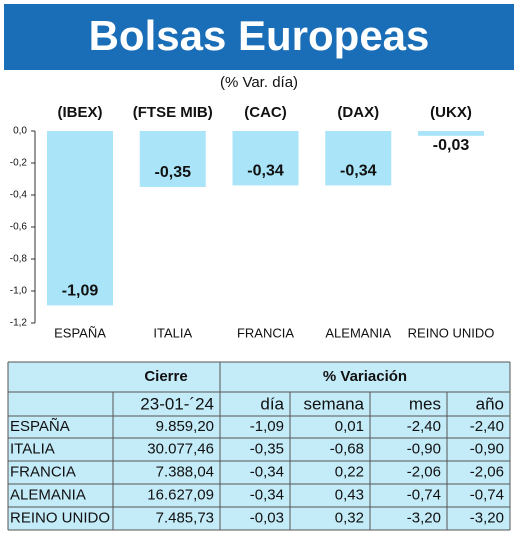 The width and height of the screenshot is (520, 538). I want to click on table-cell: 7.485,73, so click(185, 517).